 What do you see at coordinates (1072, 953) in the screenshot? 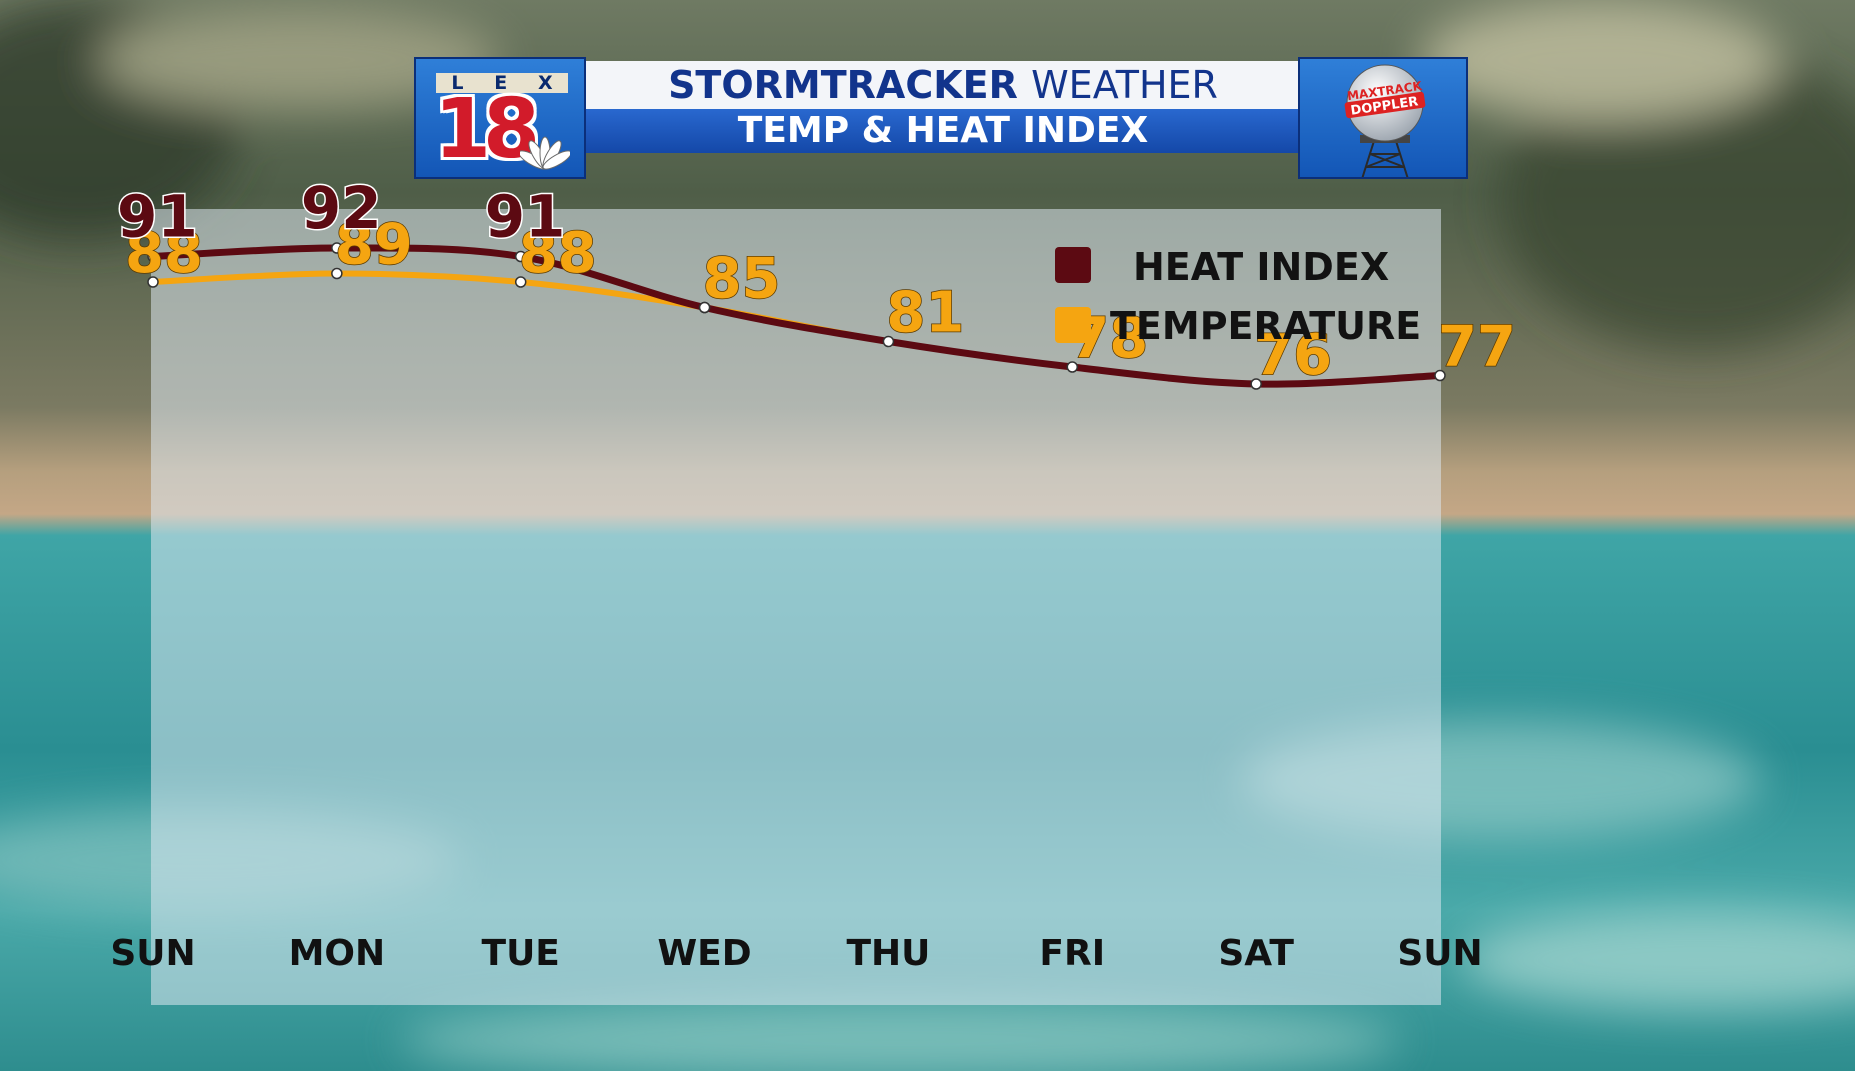
I see `x-tick-label: FRI` at bounding box center [1072, 953].